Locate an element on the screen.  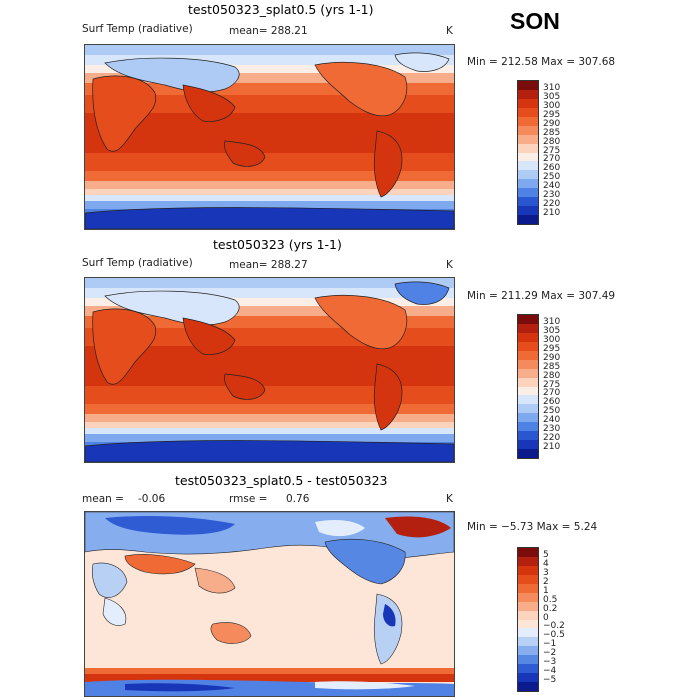
panel2-colorbar is located at coordinates (528, 386).